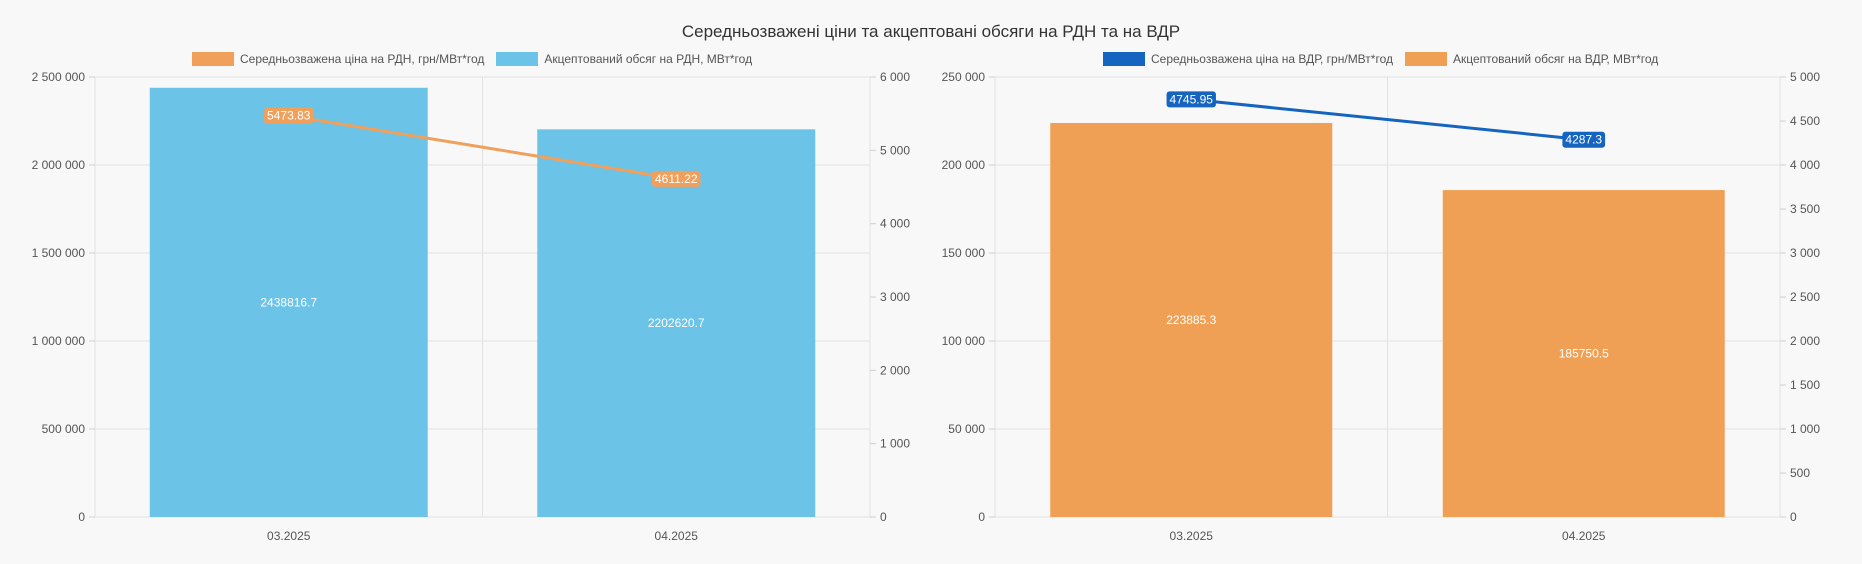 The height and width of the screenshot is (564, 1862). Describe the element at coordinates (648, 59) in the screenshot. I see `legend-label-rdn-volume: Акцептований обсяг на РДН, МВт*год` at that location.